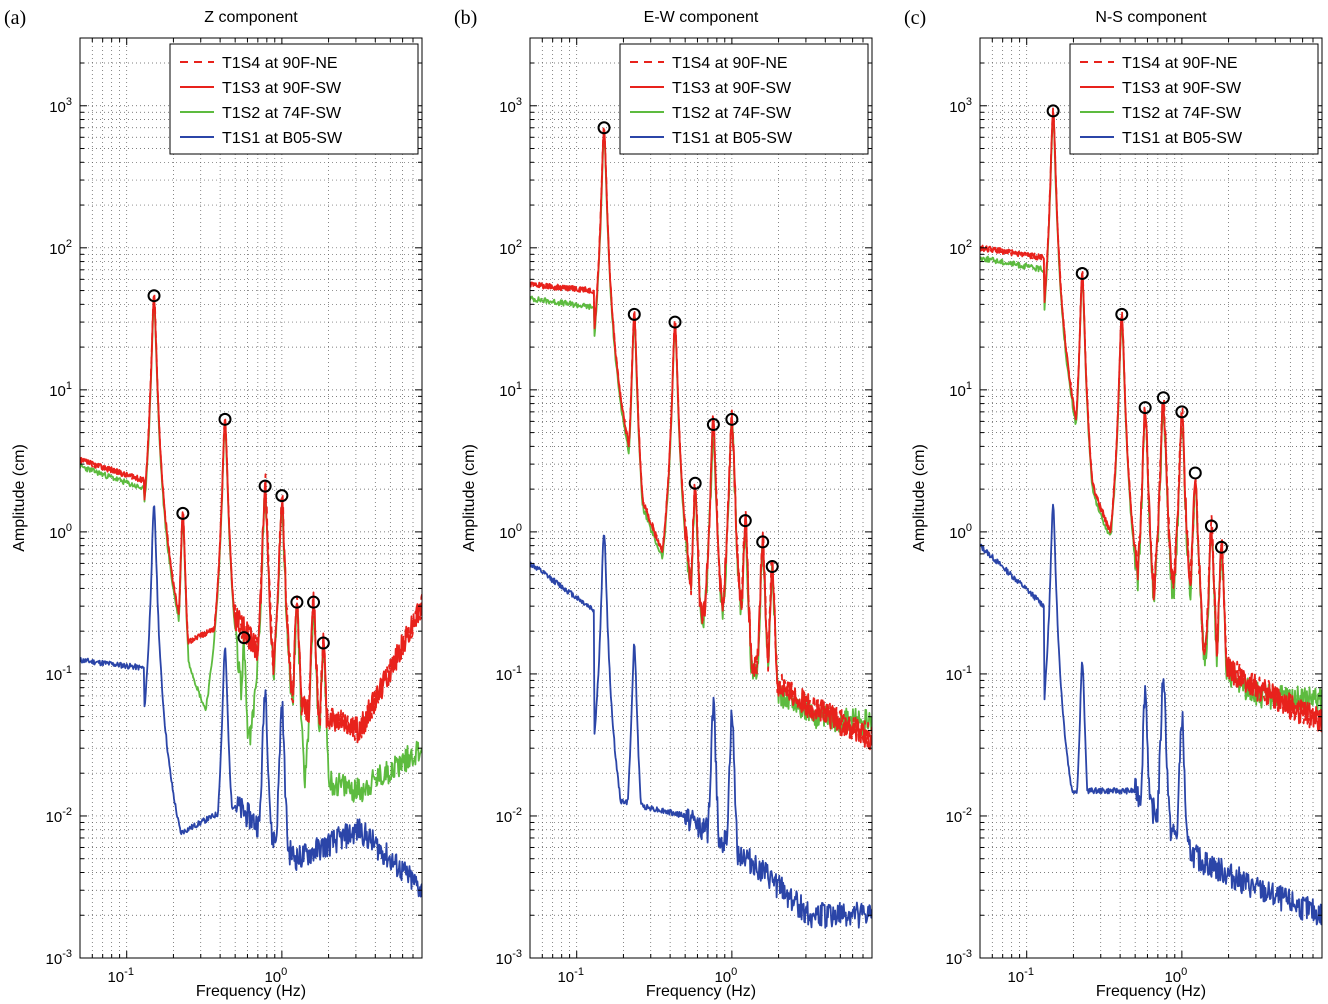 This screenshot has width=1328, height=1004. Describe the element at coordinates (915, 18) in the screenshot. I see `panel-label: (c)` at that location.